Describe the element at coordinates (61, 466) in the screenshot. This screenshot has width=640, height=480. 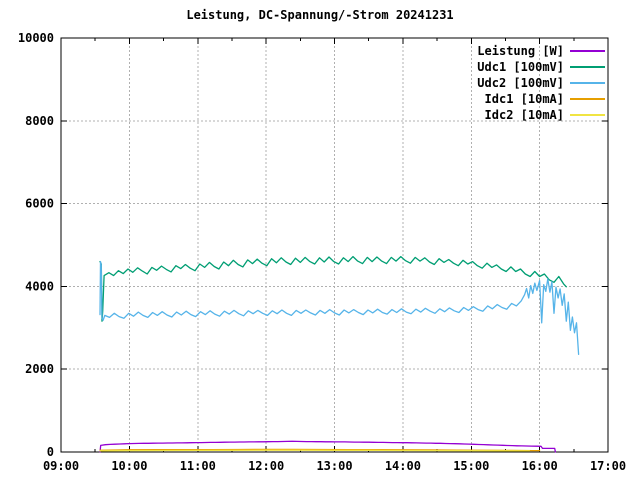
I see `x-tick-label: 09:00` at that location.